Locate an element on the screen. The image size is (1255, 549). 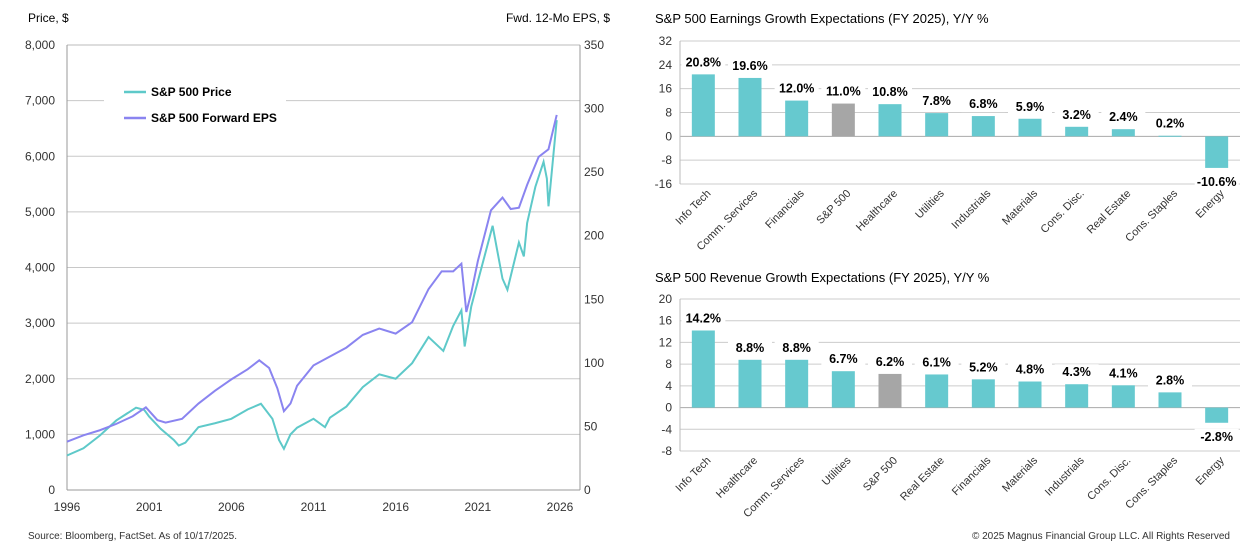
x-tick-label: Utilities is located at coordinates (930, 204).